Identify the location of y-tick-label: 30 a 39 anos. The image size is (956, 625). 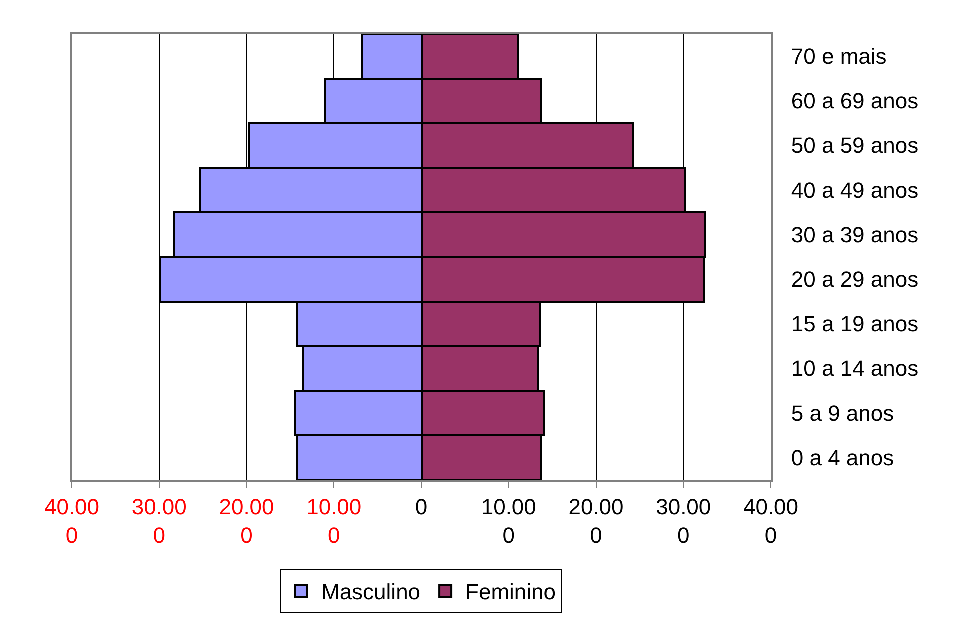
(855, 235).